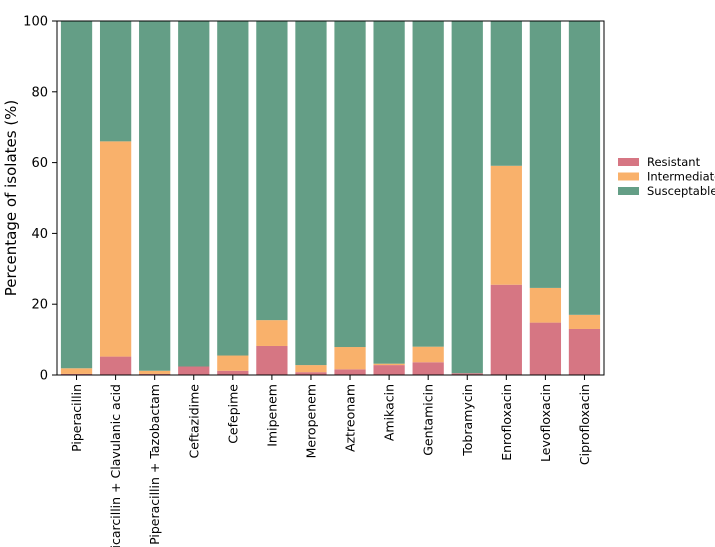  I want to click on legend-swatch-susceptable, so click(628, 191).